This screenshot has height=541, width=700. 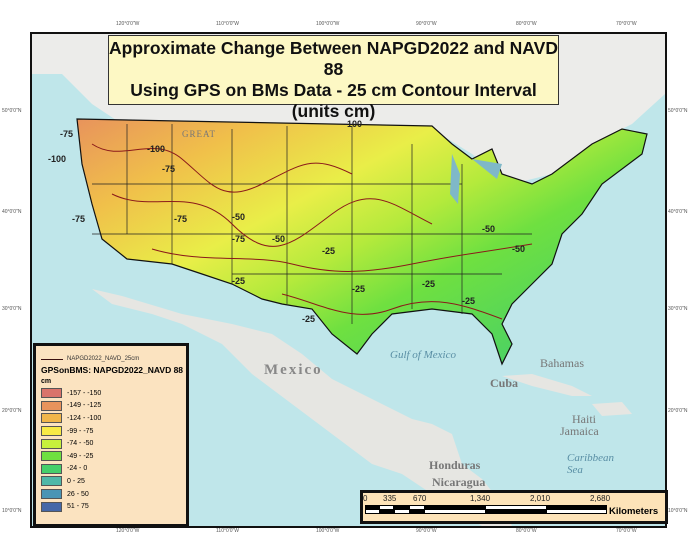 I want to click on legend-class: -149 - -125, so click(x=113, y=406).